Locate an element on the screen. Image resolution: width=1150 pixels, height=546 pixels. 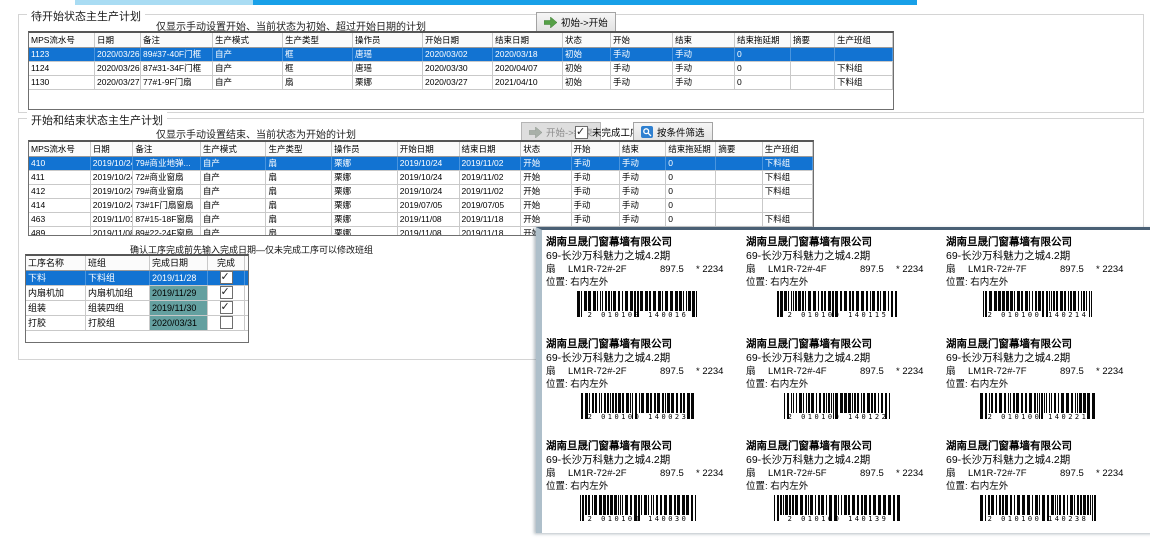
barcode-digits: 2 010100 140030 is located at coordinates (638, 519).